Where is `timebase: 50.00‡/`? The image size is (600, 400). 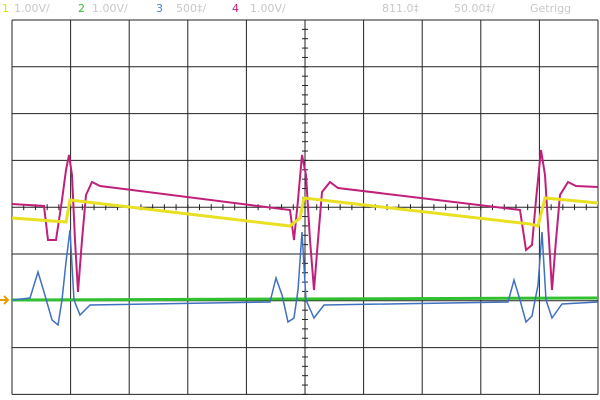
timebase: 50.00‡/ is located at coordinates (474, 8).